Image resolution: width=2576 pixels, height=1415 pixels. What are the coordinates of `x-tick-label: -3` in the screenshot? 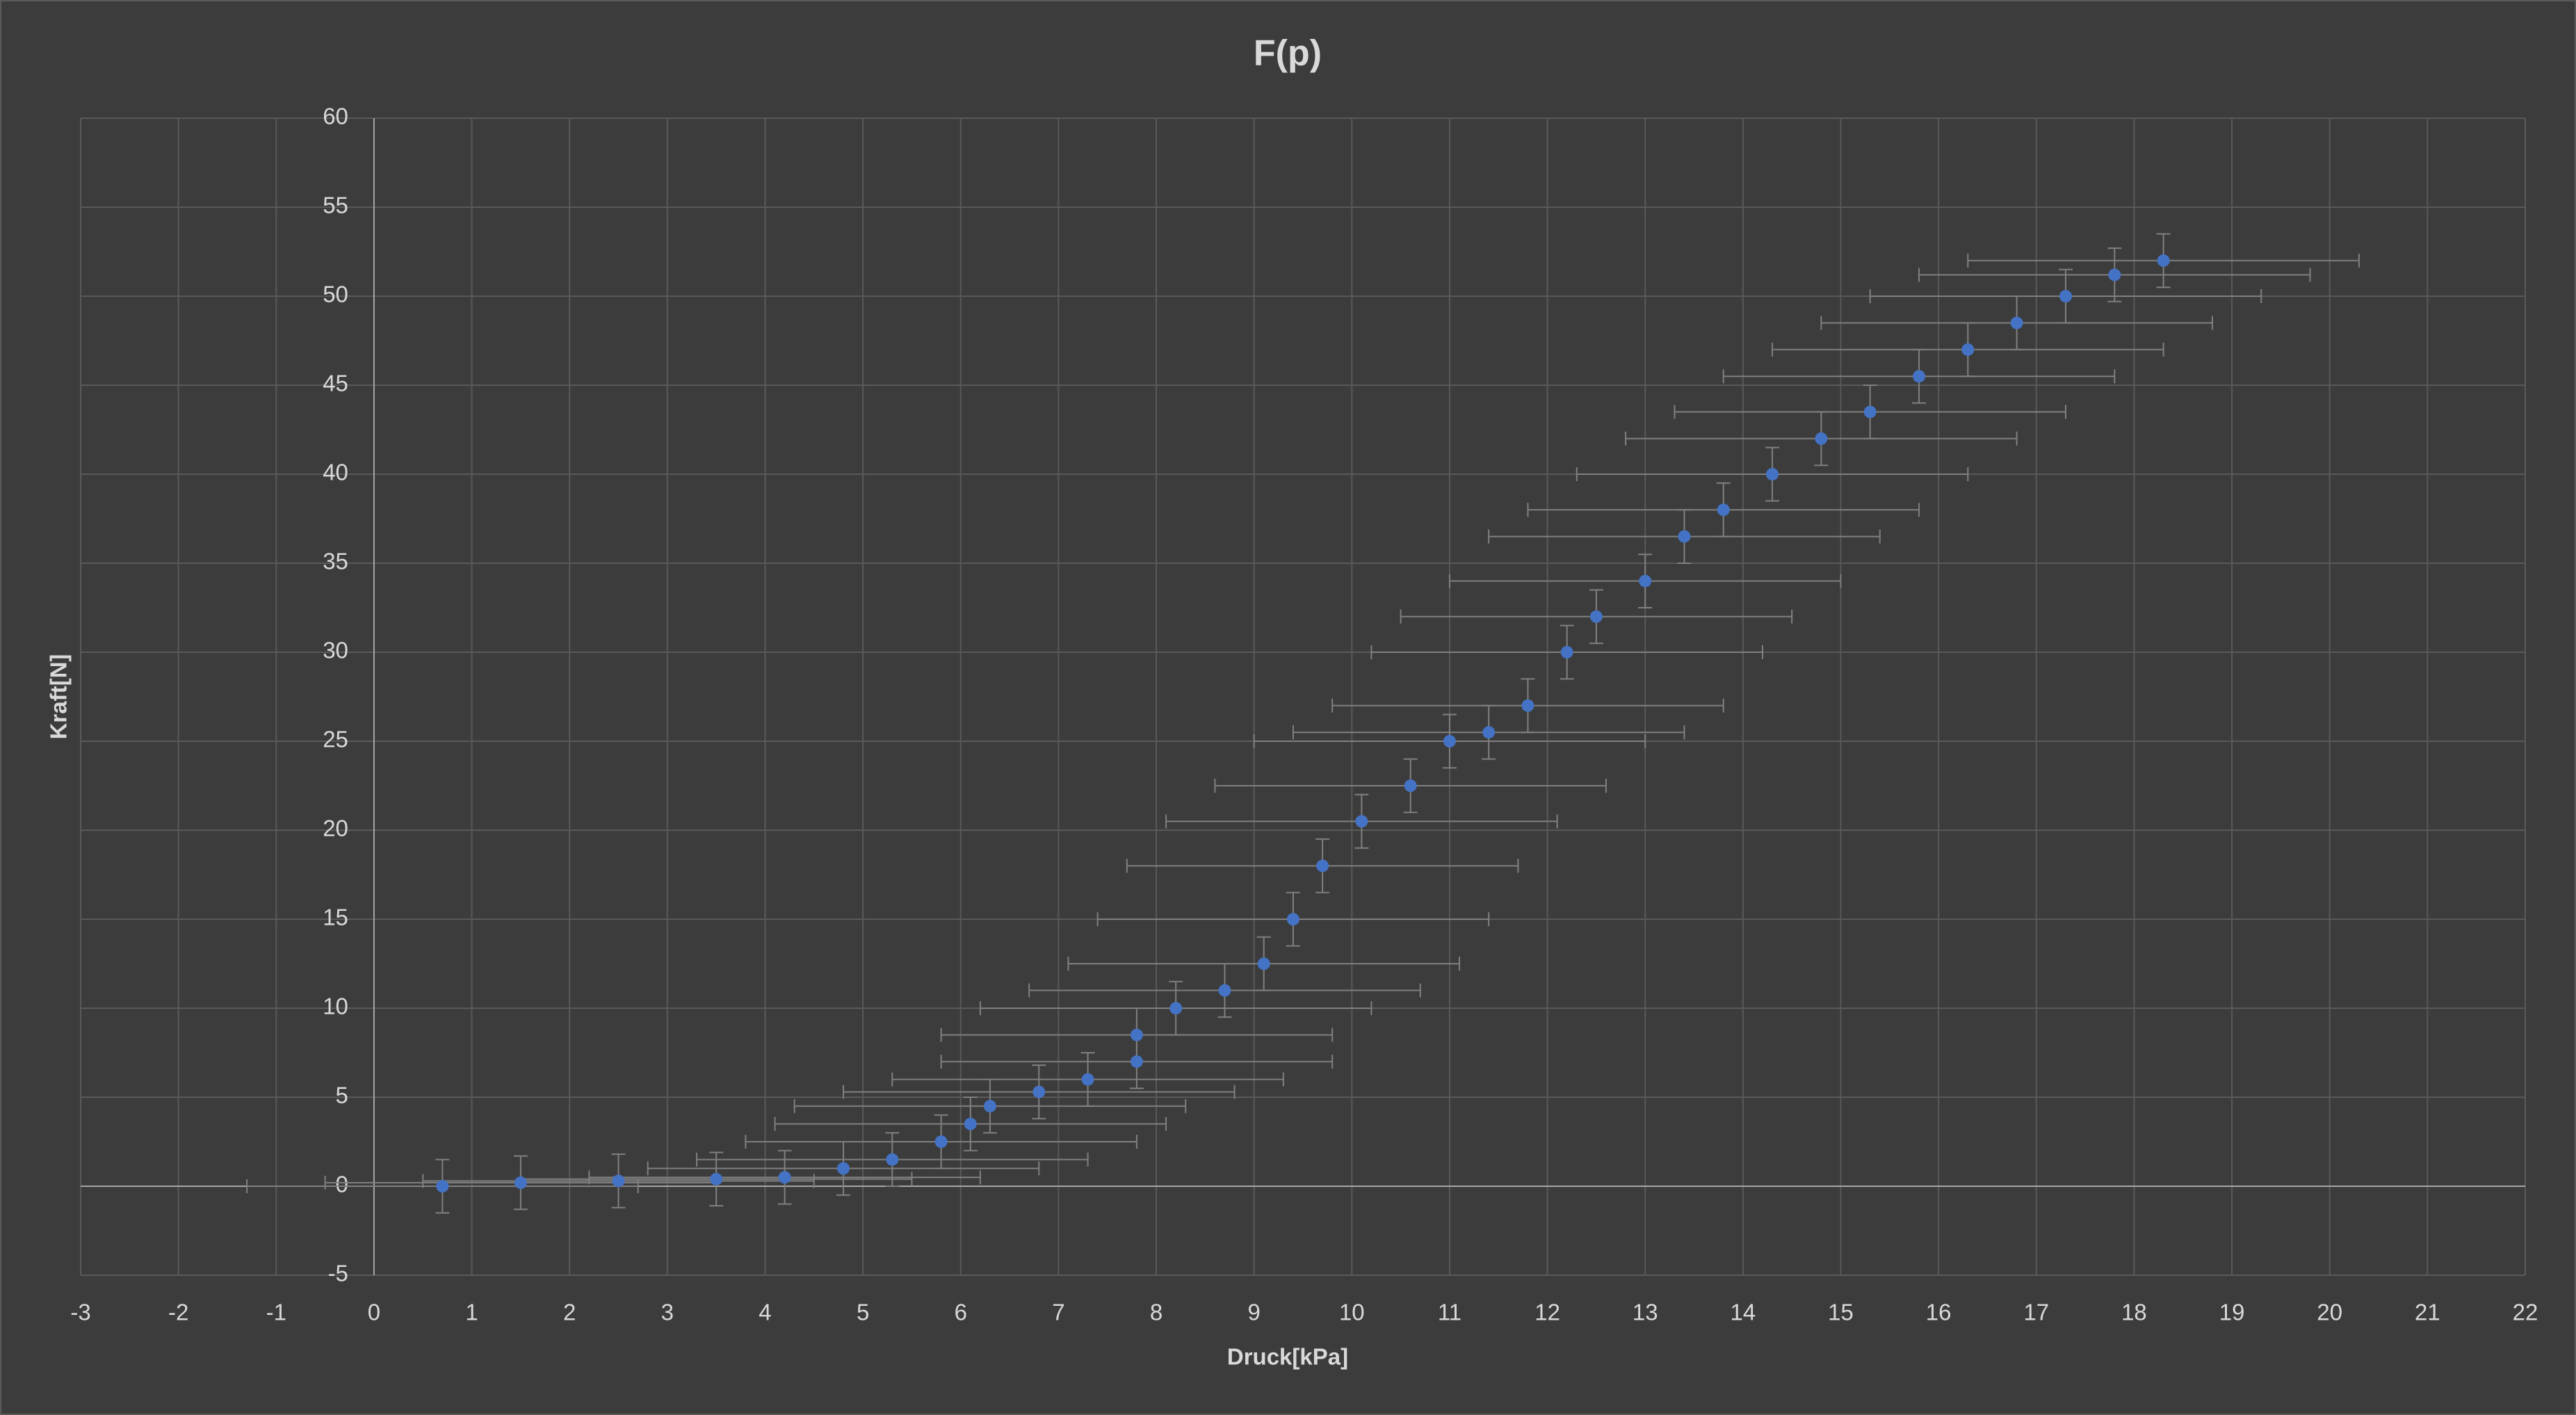 It's located at (80, 1312).